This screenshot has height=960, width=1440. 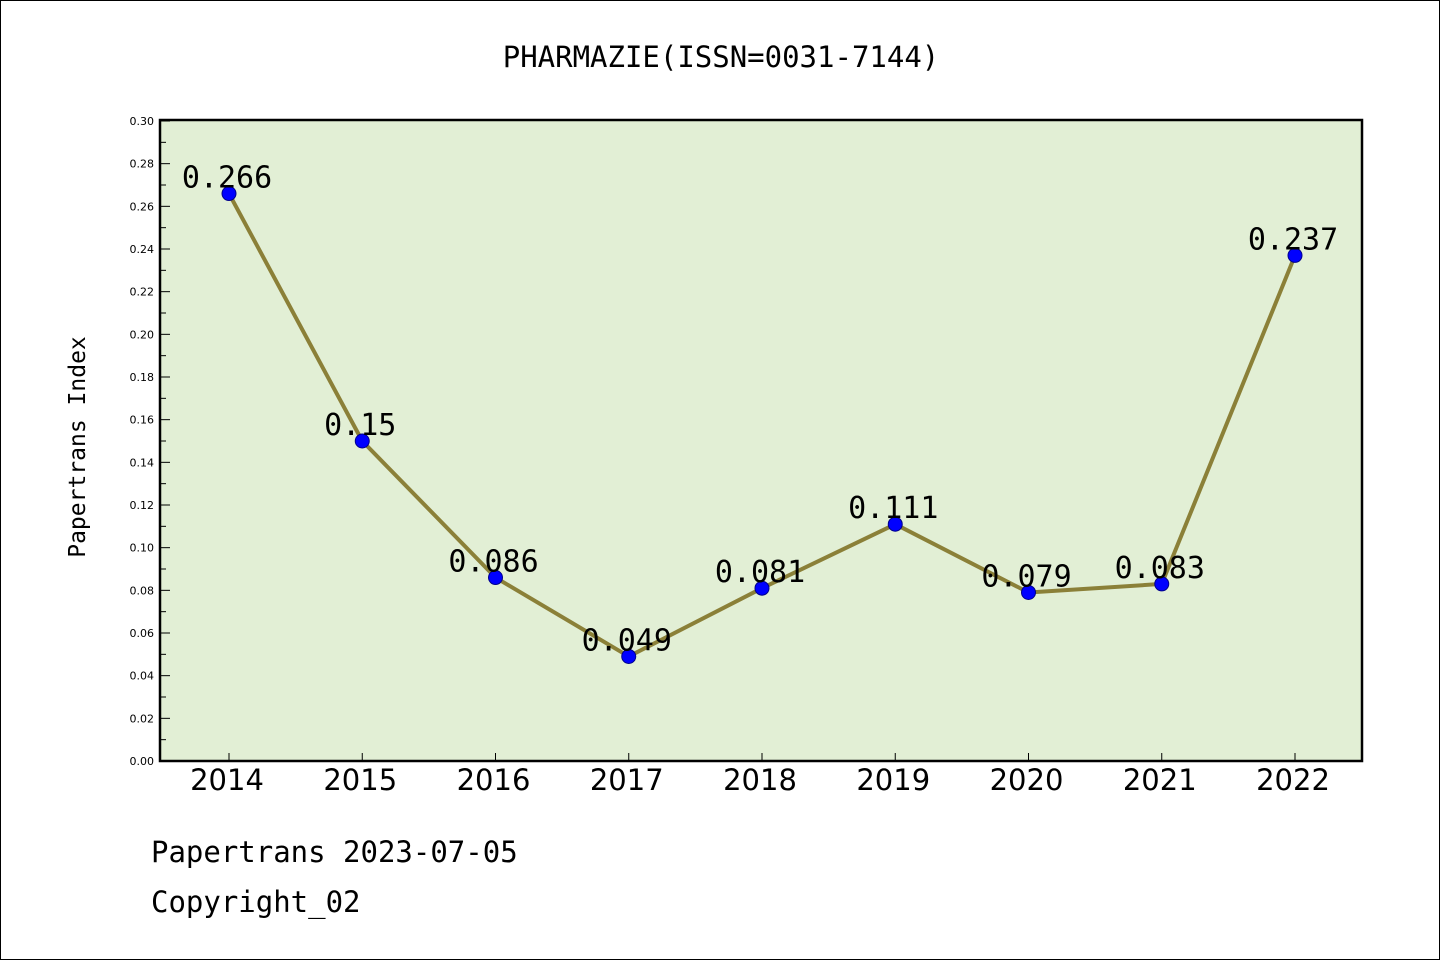 What do you see at coordinates (760, 572) in the screenshot?
I see `data-label-2018: 0.081` at bounding box center [760, 572].